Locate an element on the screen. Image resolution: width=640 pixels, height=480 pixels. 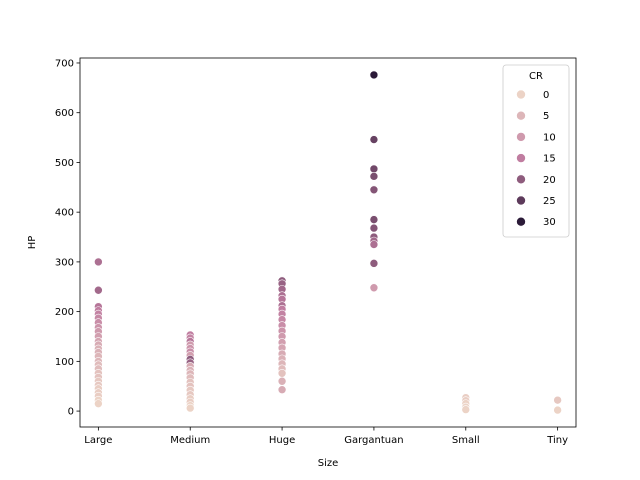
legend-label: 25 is located at coordinates (549, 201).